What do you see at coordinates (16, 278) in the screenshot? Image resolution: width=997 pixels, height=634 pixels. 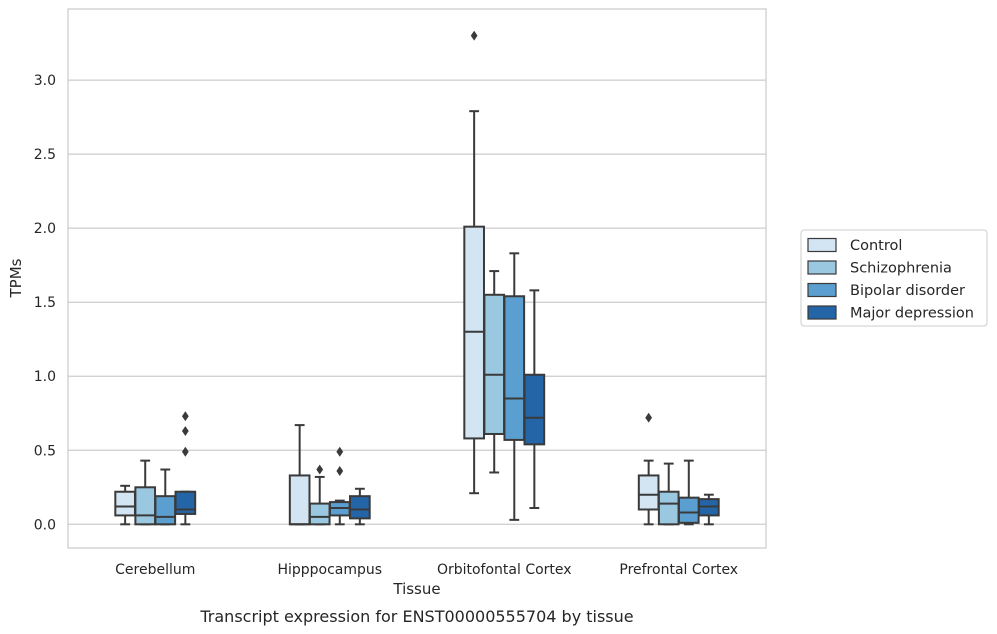 I see `y-axis-label: TPMs` at bounding box center [16, 278].